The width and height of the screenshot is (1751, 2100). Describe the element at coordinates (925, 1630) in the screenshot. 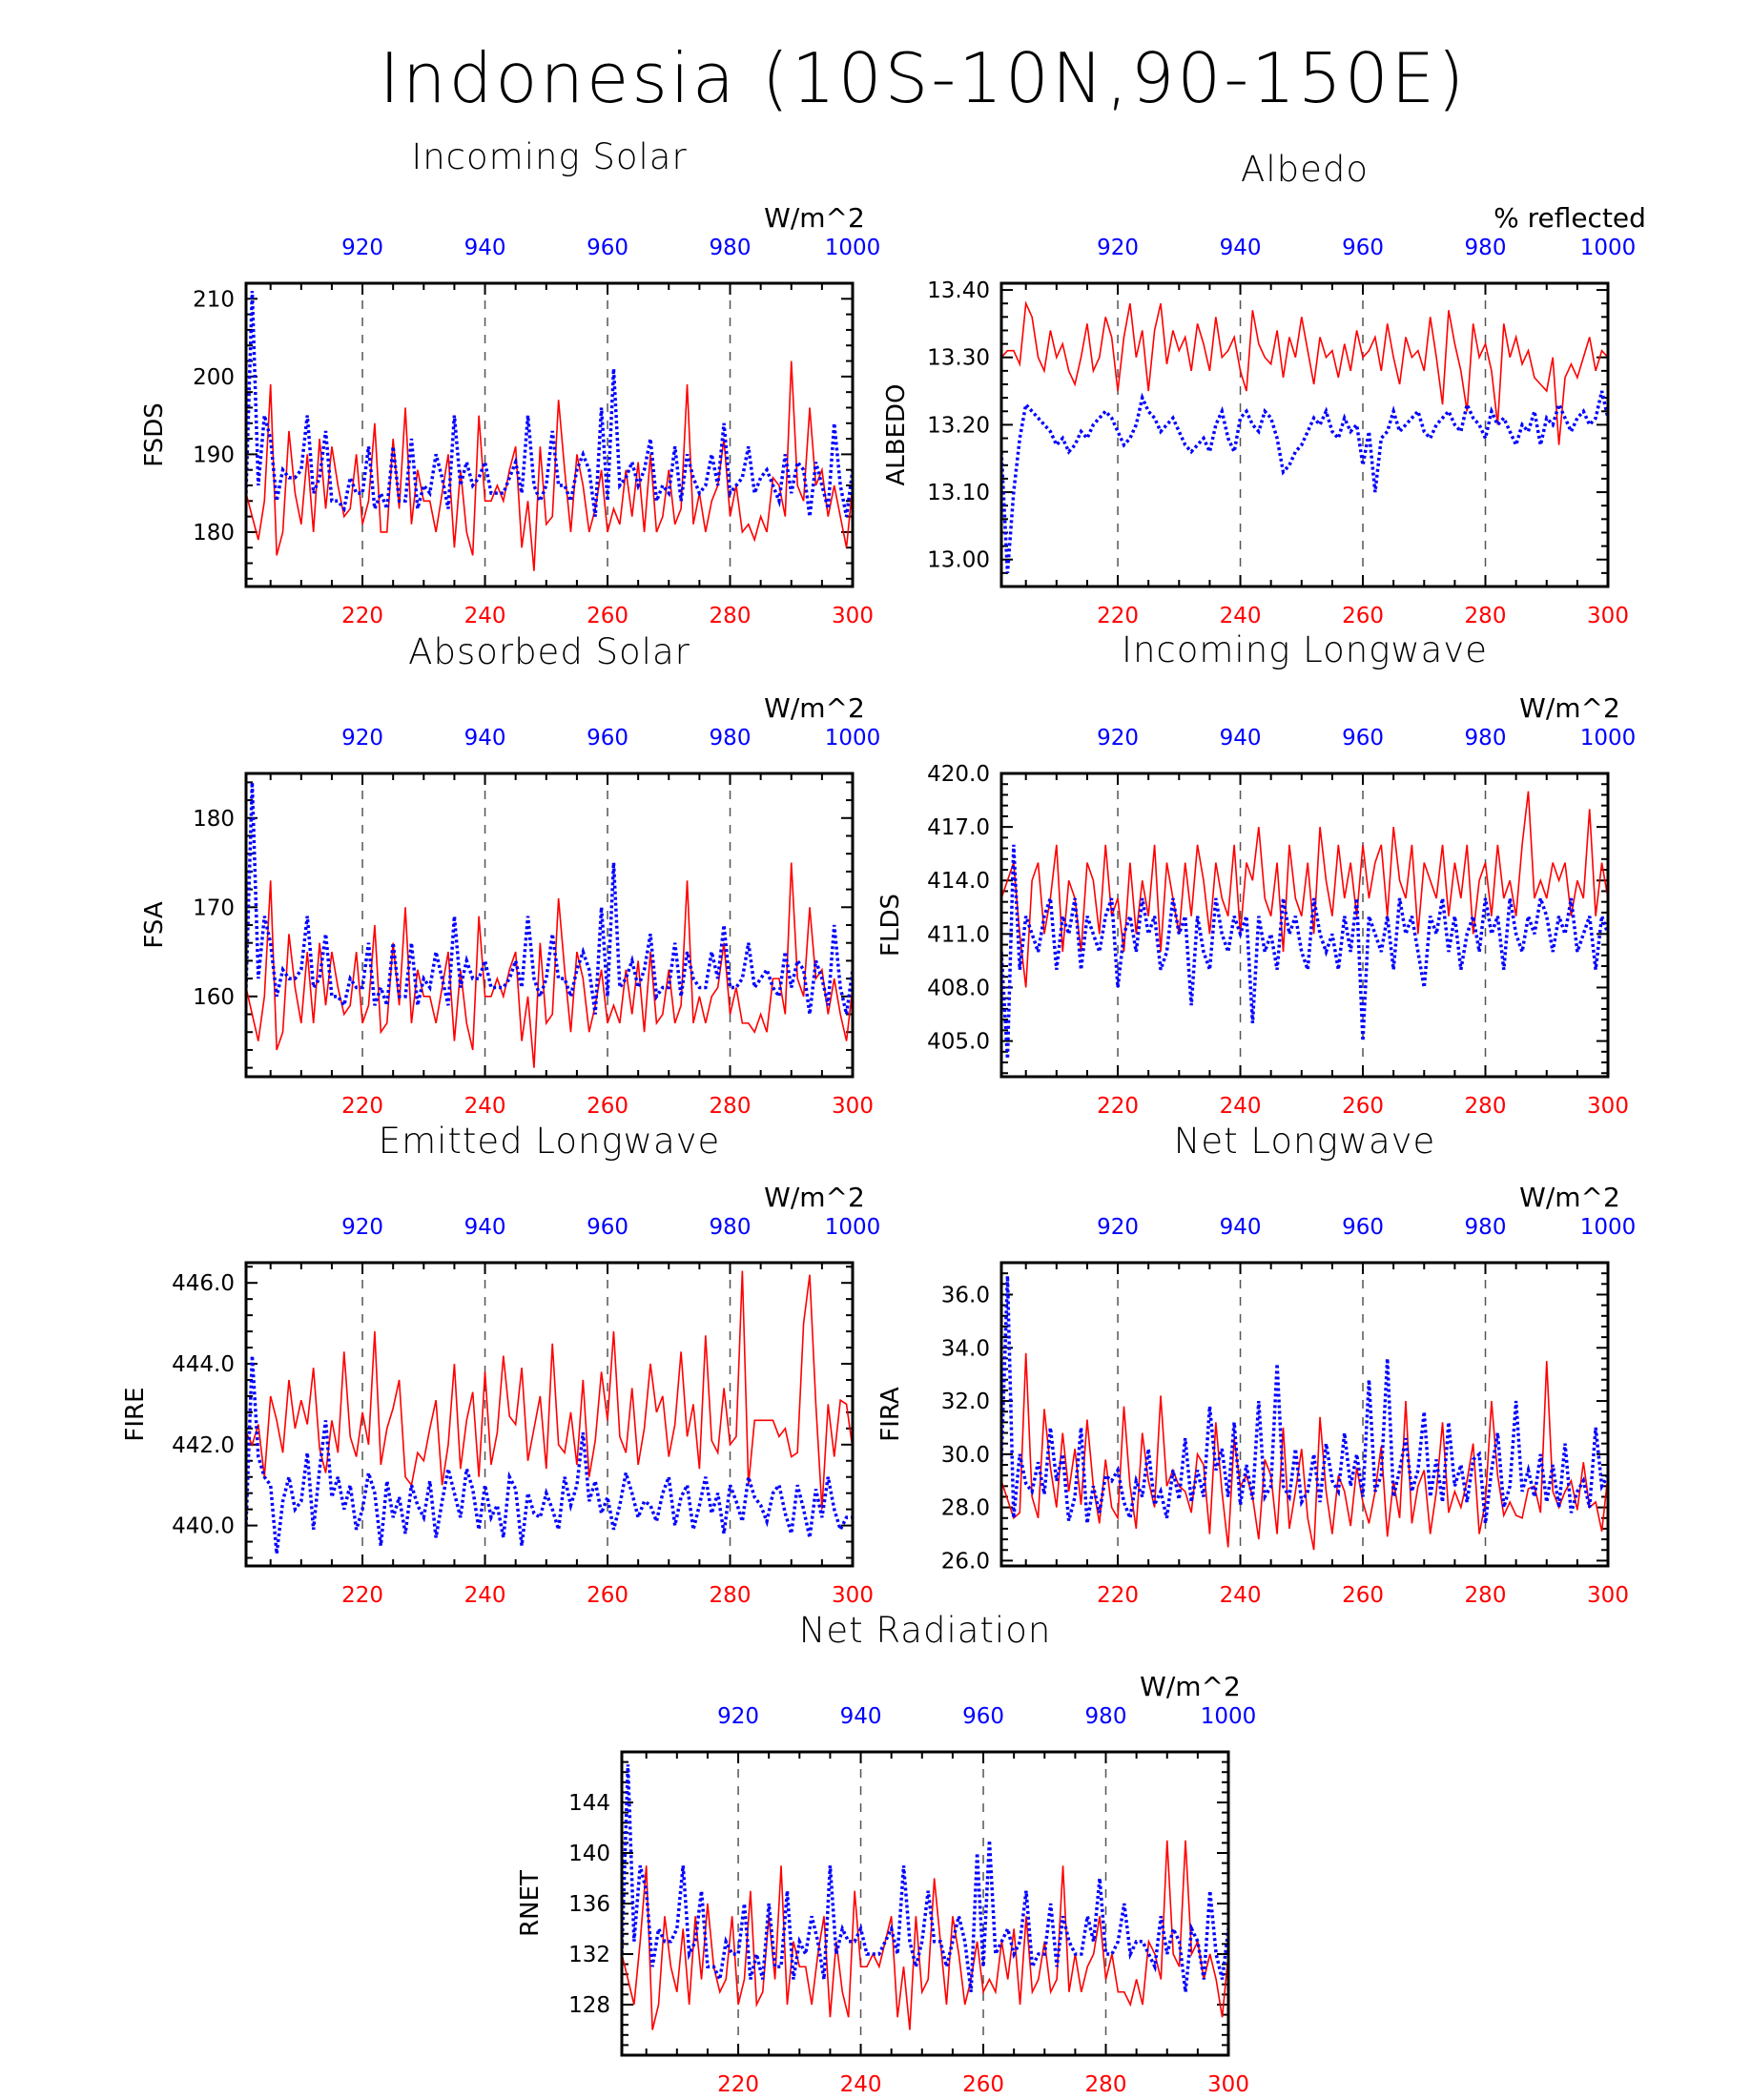

I see `panel-title: Net Radiation` at that location.